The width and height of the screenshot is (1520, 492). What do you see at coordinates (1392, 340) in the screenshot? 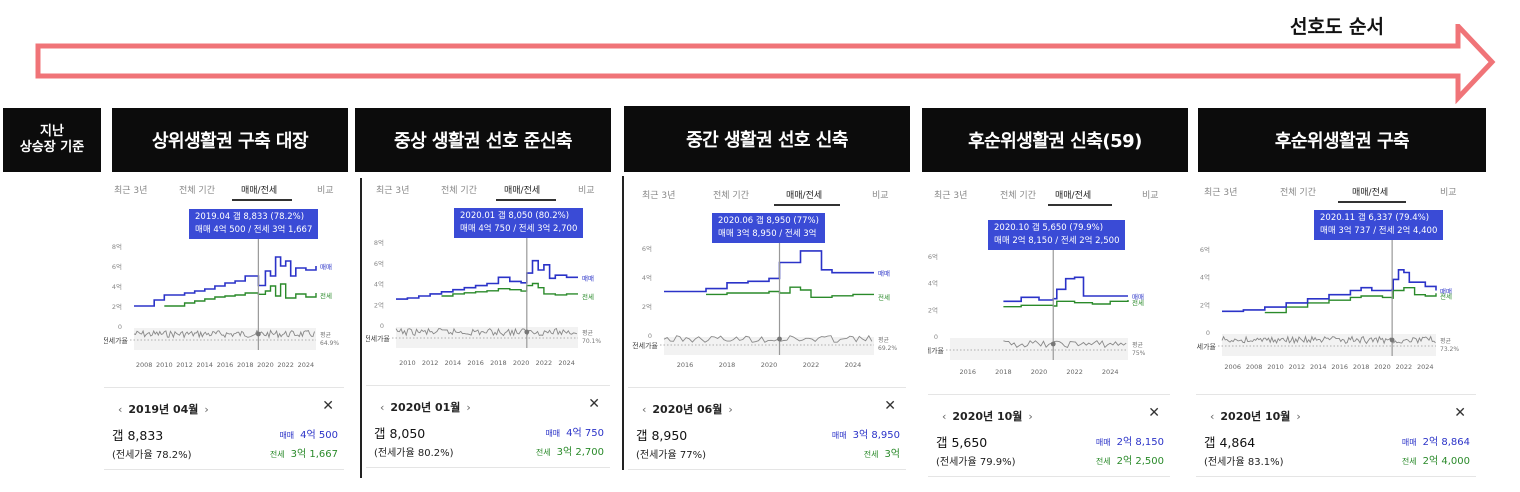
I see `cursor-dot` at bounding box center [1392, 340].